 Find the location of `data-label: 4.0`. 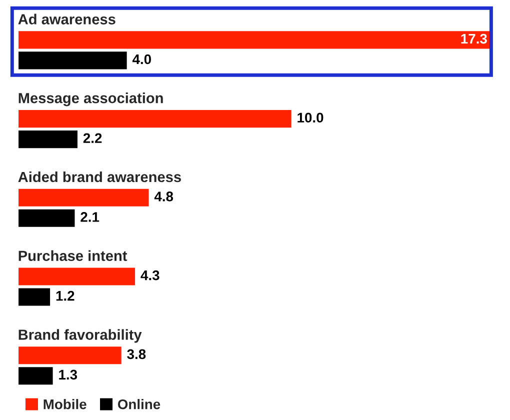

data-label: 4.0 is located at coordinates (141, 59).